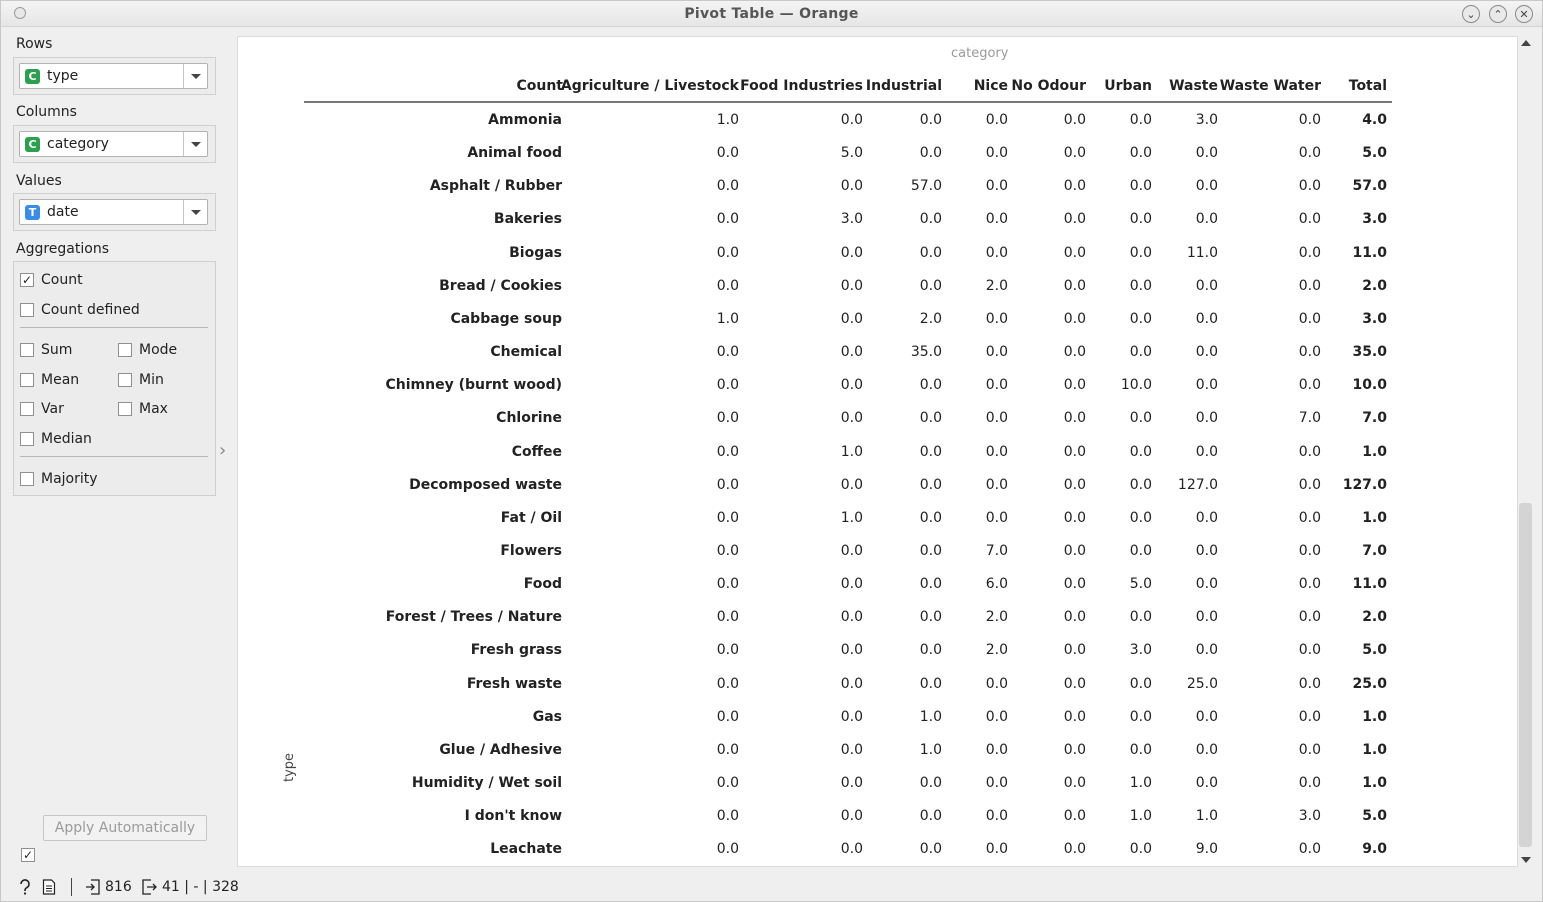 The image size is (1543, 902). I want to click on collapse-panel-icon: ›, so click(223, 450).